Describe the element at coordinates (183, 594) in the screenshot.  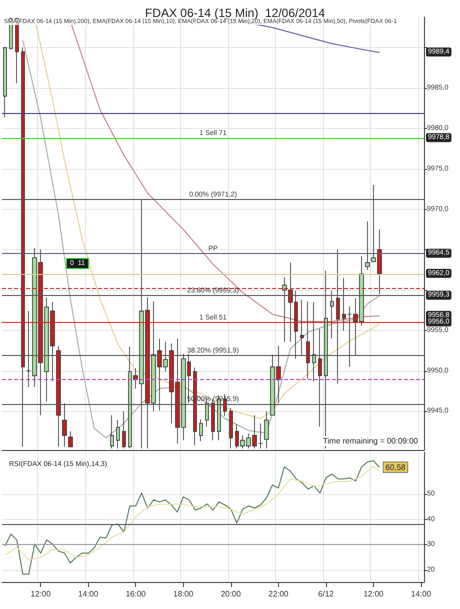
I see `x-tick-label: 18:00` at that location.